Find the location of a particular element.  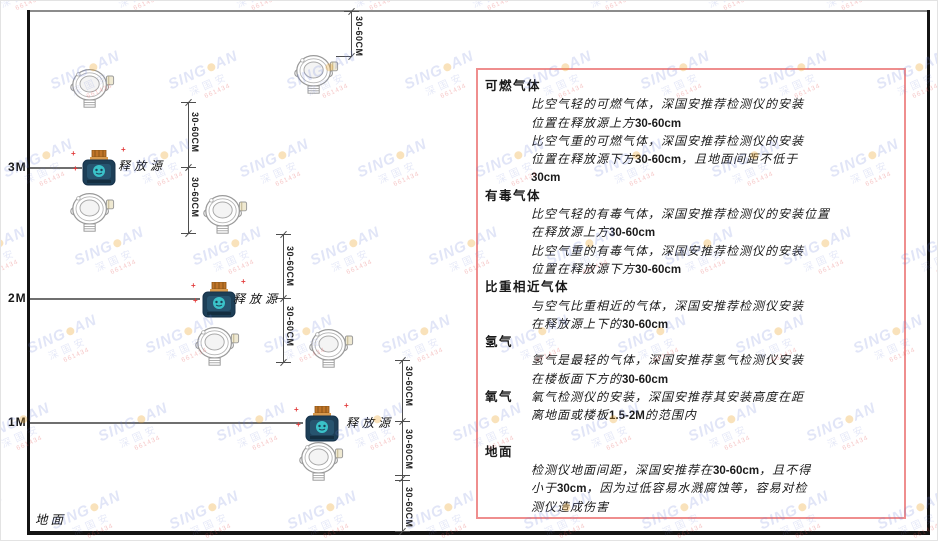

section-paragraph: 氧气检测仪的安装，深国安推荐其安装高度在距 离地面或楼板1.5-2M的范围内 is located at coordinates (713, 406).